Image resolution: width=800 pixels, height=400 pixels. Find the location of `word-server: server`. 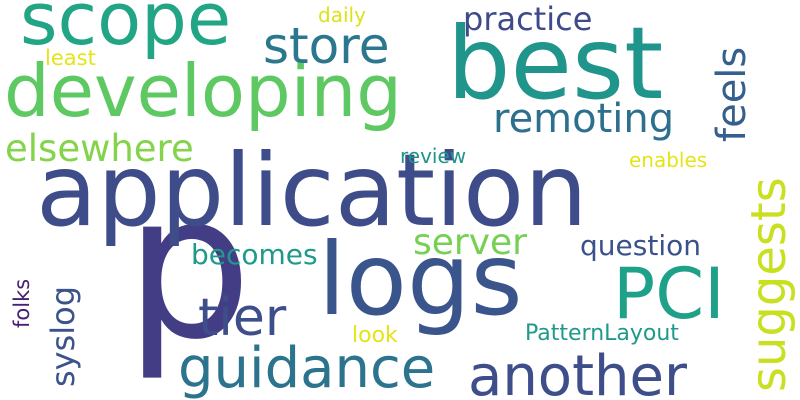

word-server: server is located at coordinates (470, 242).